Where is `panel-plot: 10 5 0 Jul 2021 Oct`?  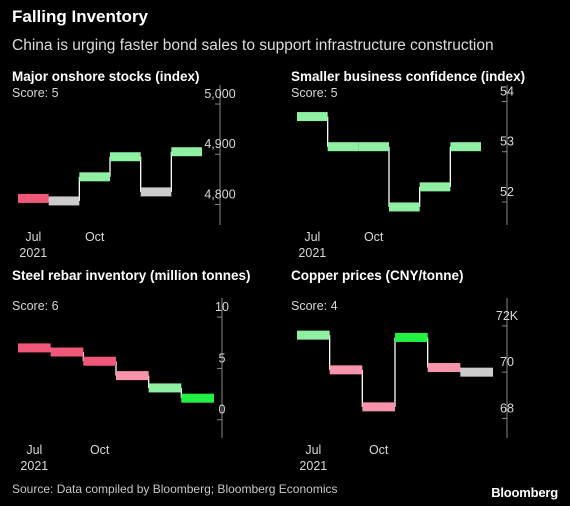 panel-plot: 10 5 0 Jul 2021 Oct is located at coordinates (123, 385).